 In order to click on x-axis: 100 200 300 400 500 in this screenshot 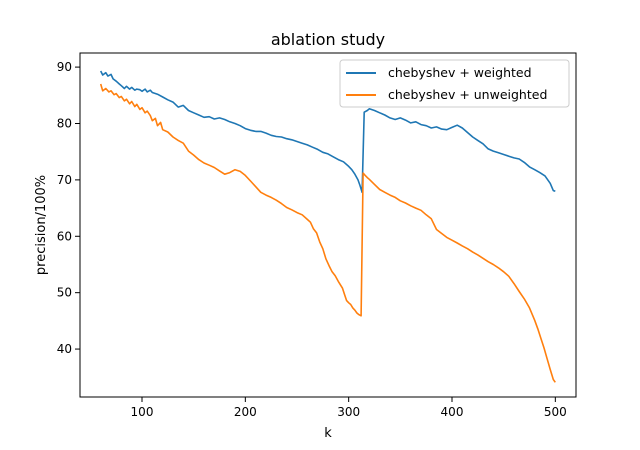, I will do `click(349, 408)`.